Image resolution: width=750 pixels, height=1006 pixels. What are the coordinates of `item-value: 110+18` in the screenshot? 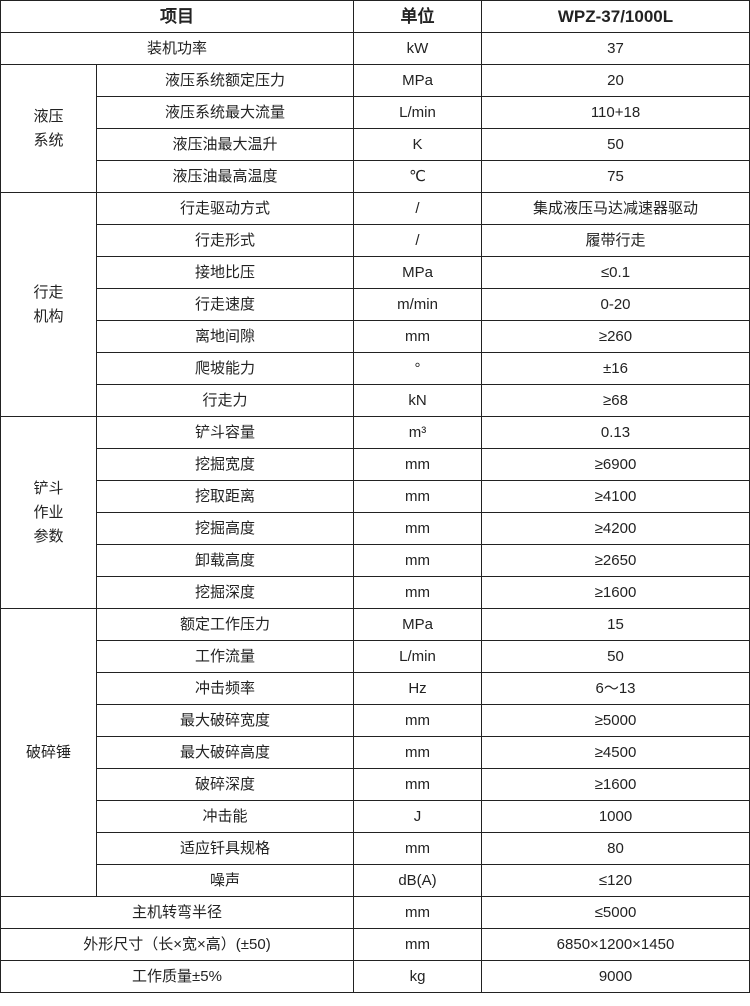 It's located at (615, 112).